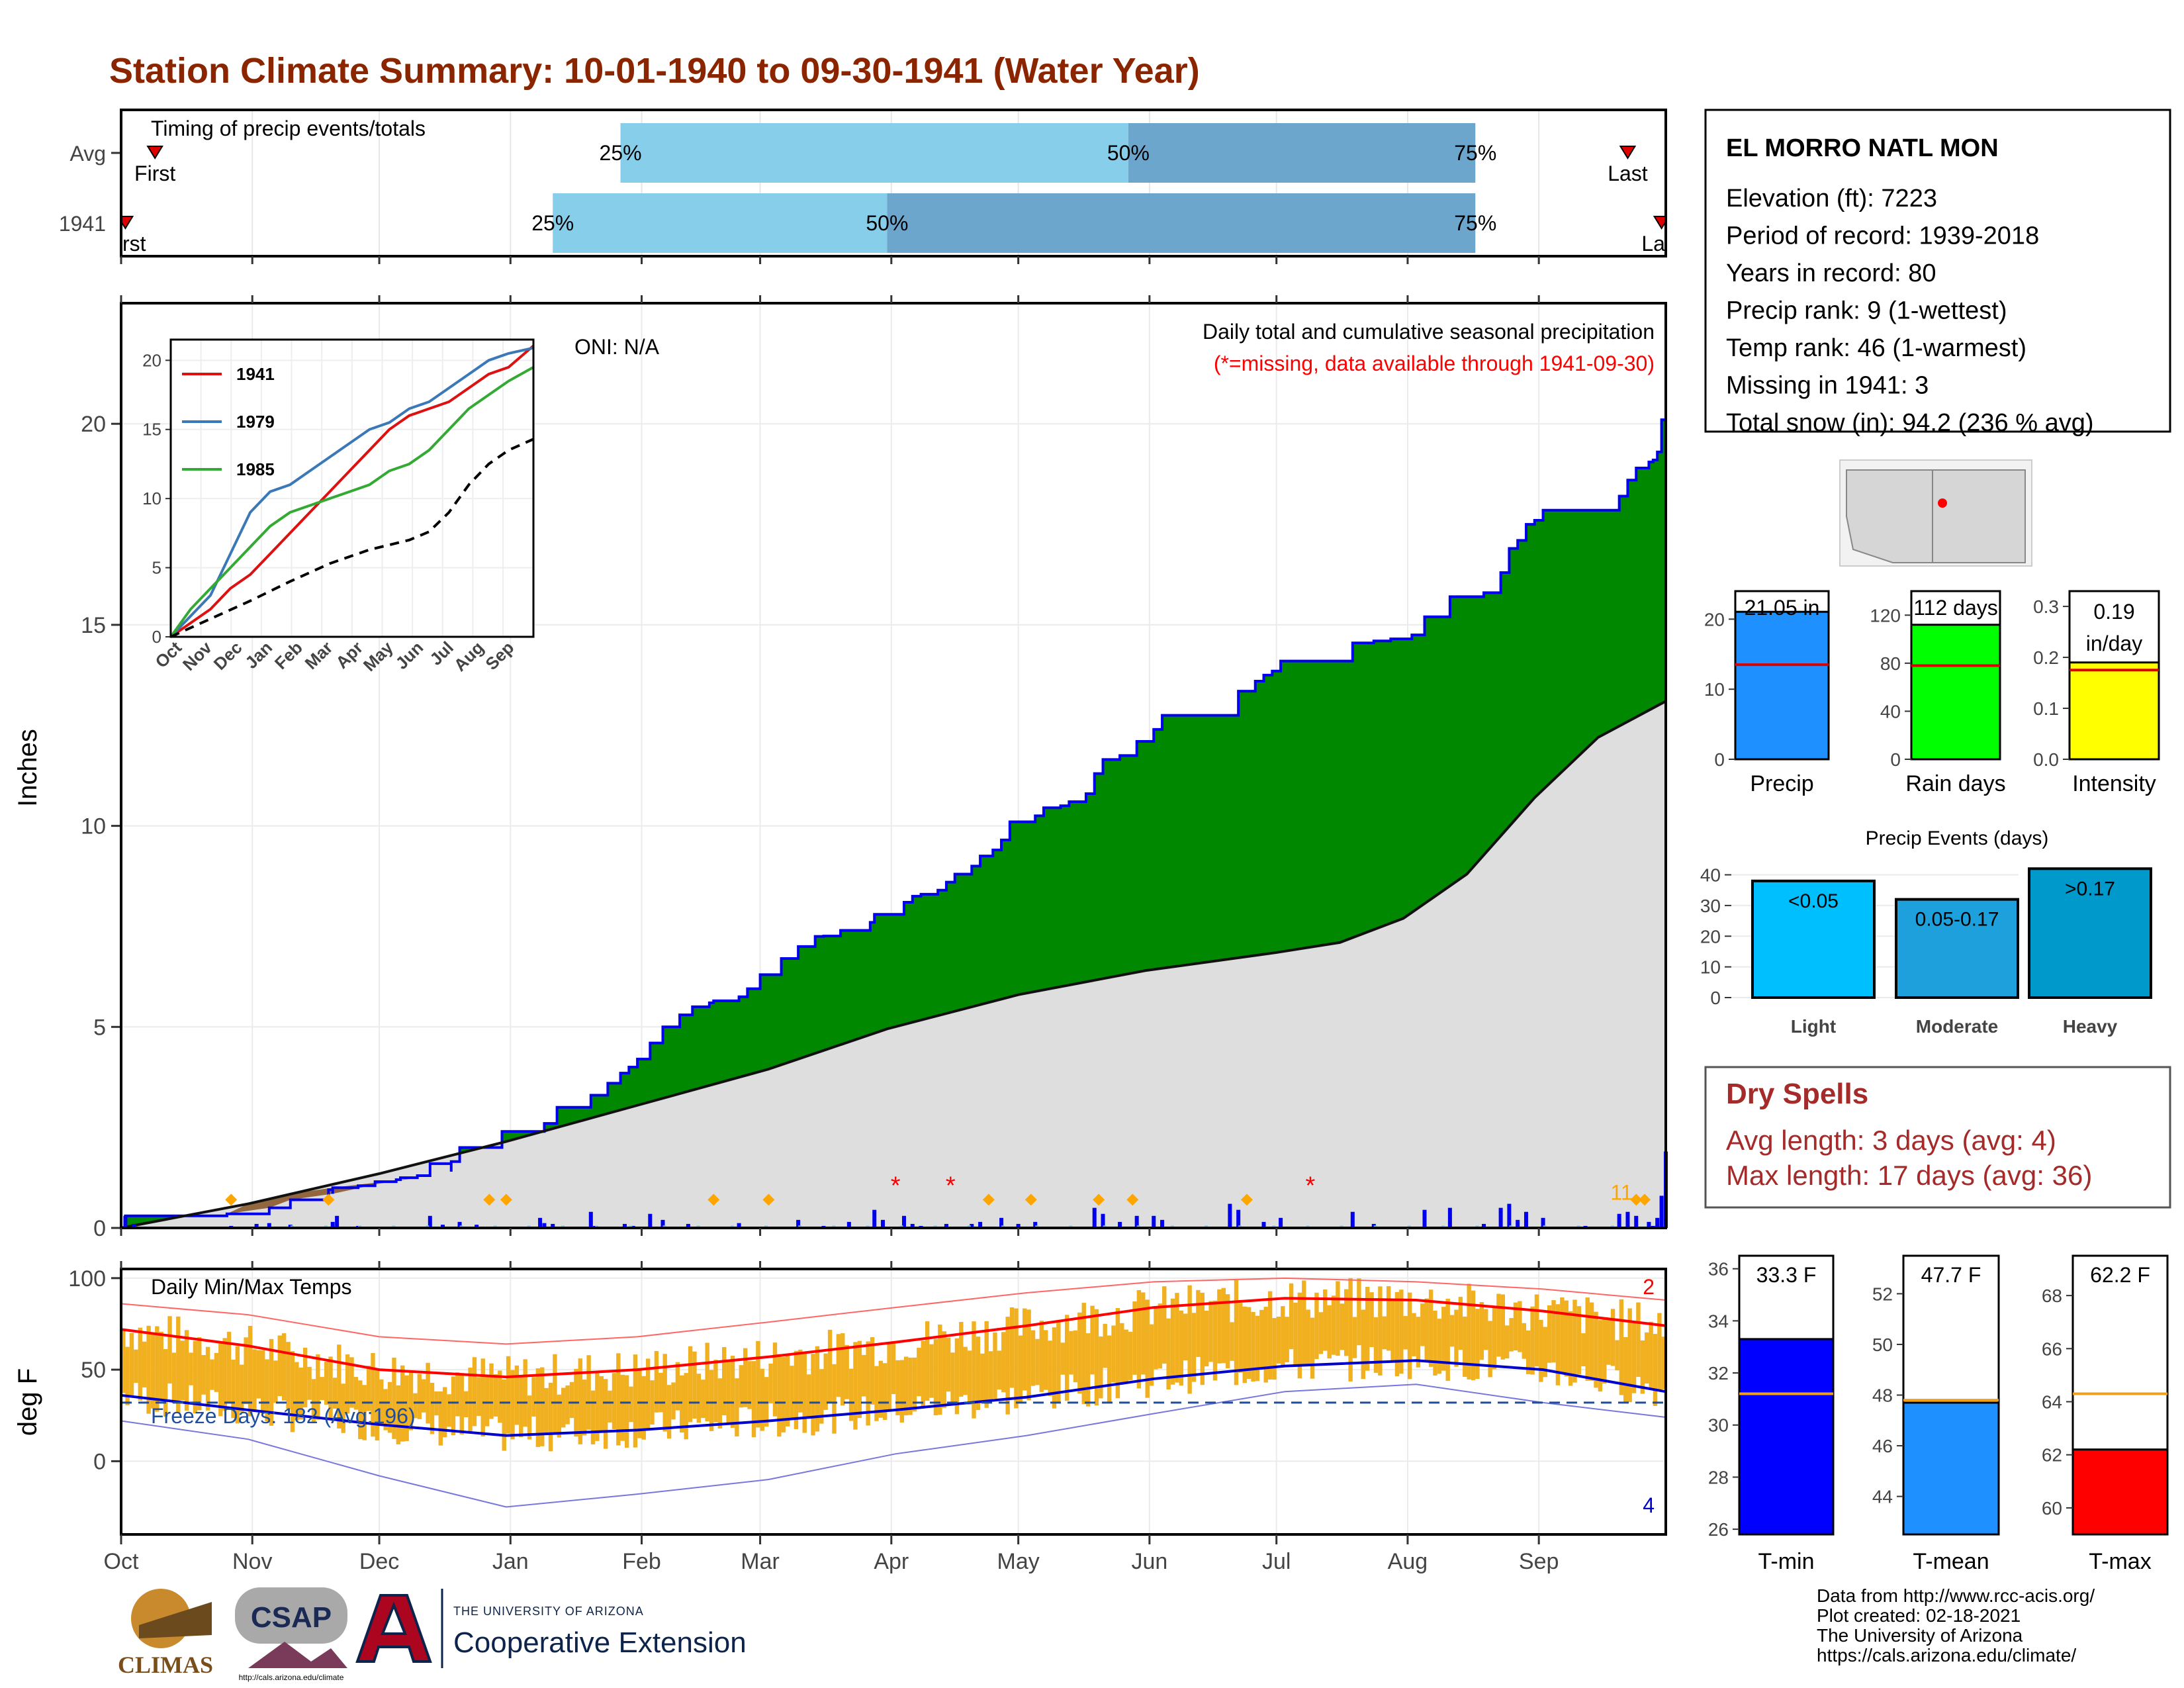 Image resolution: width=2184 pixels, height=1688 pixels. What do you see at coordinates (1883, 236) in the screenshot?
I see `station-info-line: Period of record: 1939-2018` at bounding box center [1883, 236].